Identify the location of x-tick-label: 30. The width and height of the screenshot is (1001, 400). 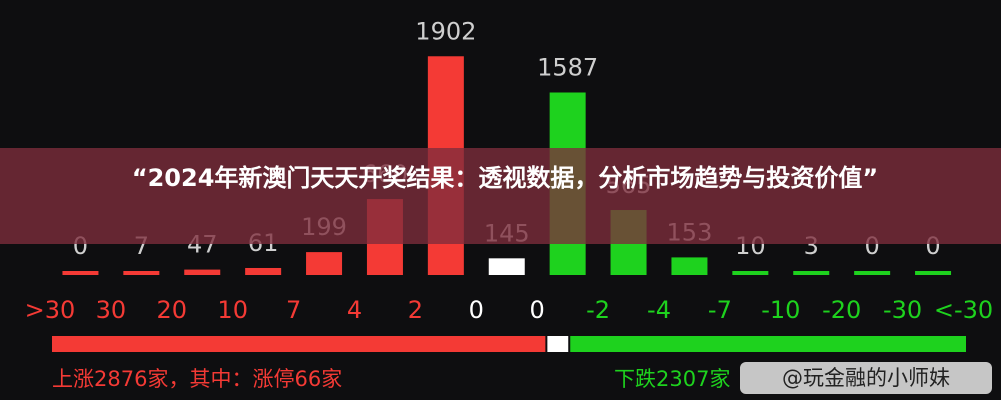
(111, 310).